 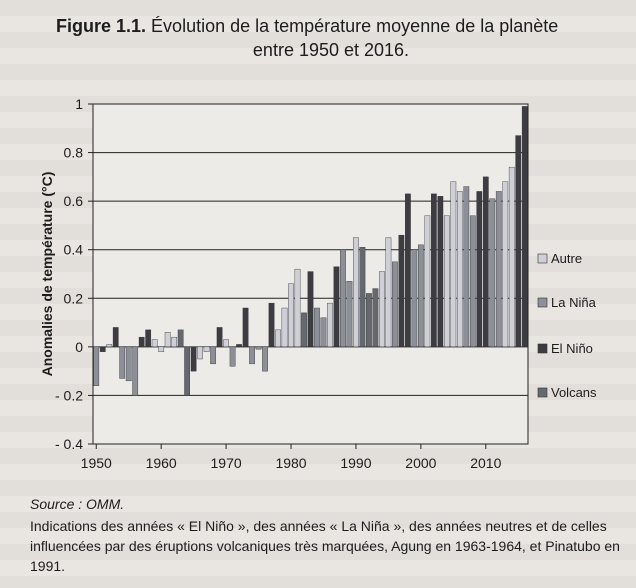 I want to click on x-tick-label: 1980, so click(x=290, y=463).